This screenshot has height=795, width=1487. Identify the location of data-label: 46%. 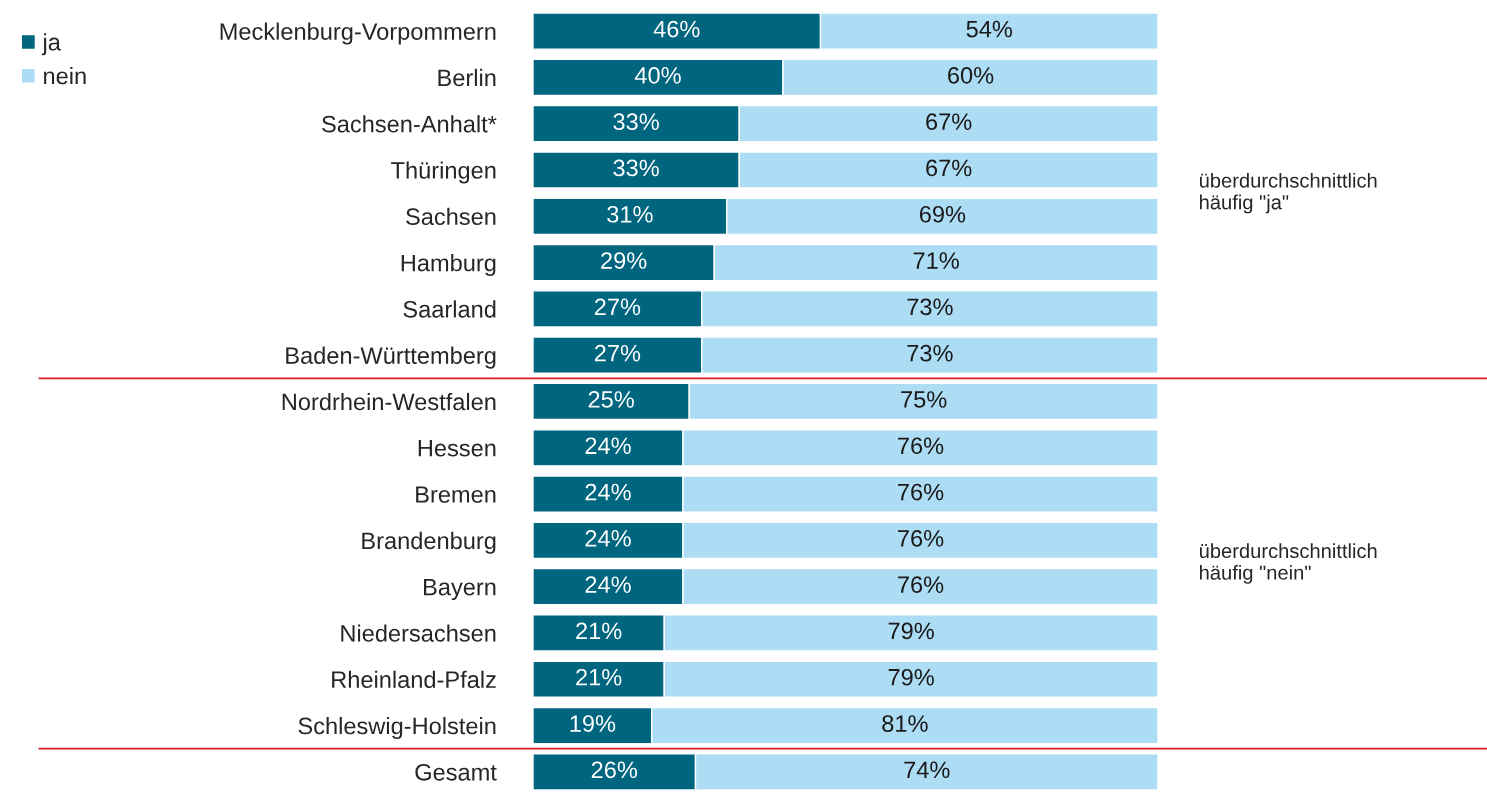
(676, 29).